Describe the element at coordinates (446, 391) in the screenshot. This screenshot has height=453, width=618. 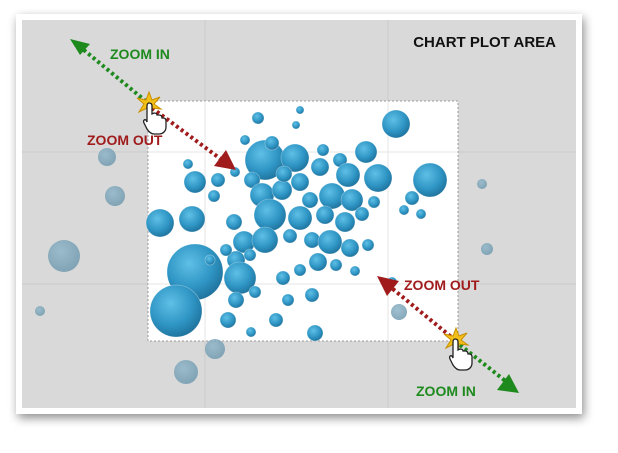
I see `zoom-in-label-bottom: ZOOM IN` at that location.